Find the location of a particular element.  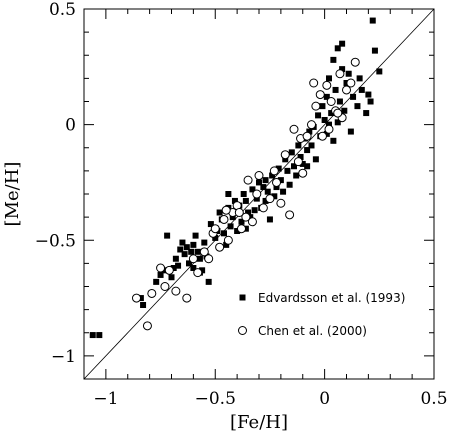

x-tick-label: 0.5 is located at coordinates (433, 399).